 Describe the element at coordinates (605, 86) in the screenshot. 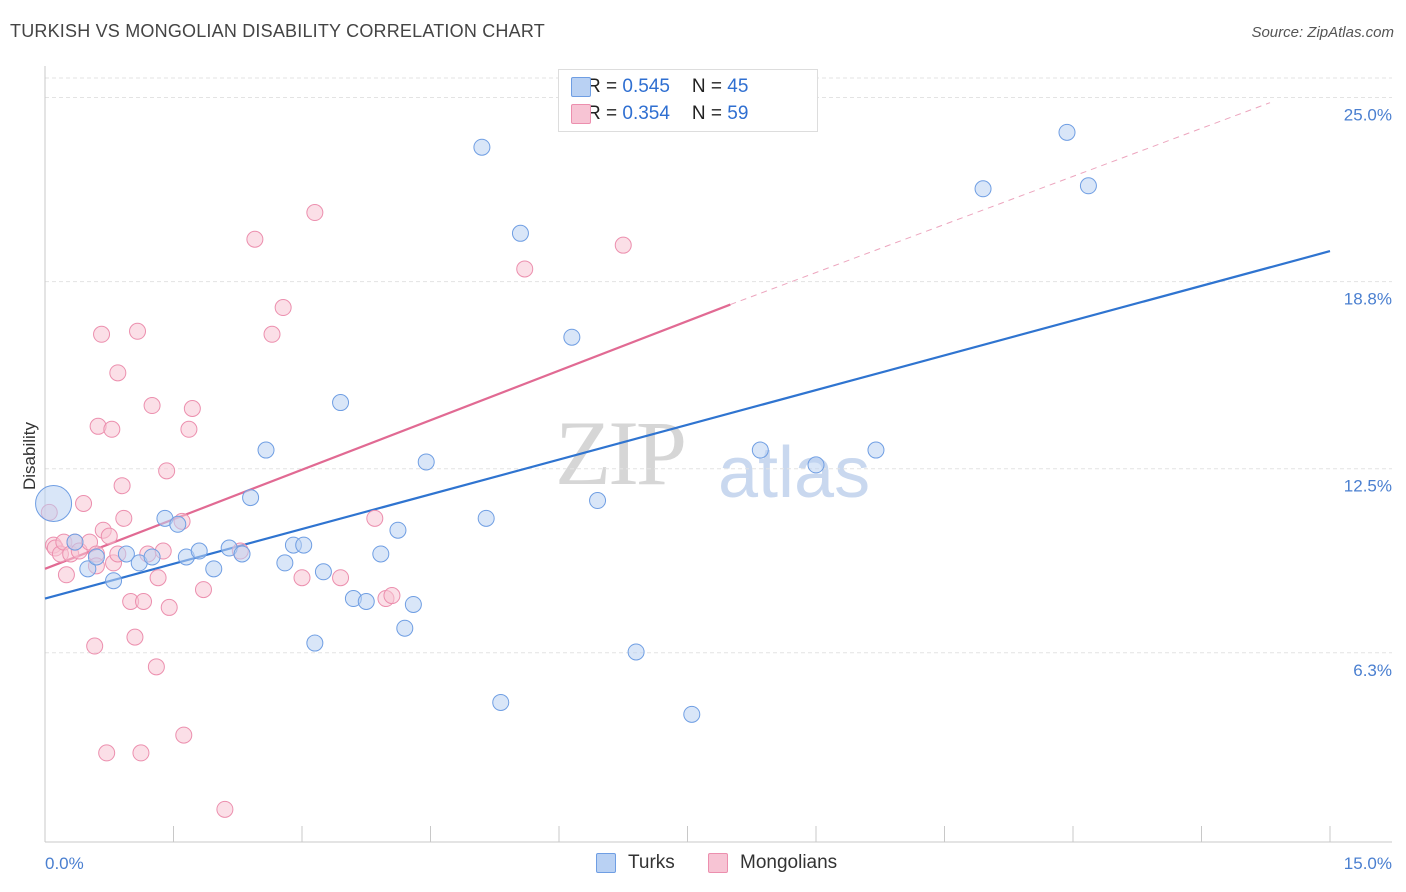

I see `legend-r-label: R =` at that location.